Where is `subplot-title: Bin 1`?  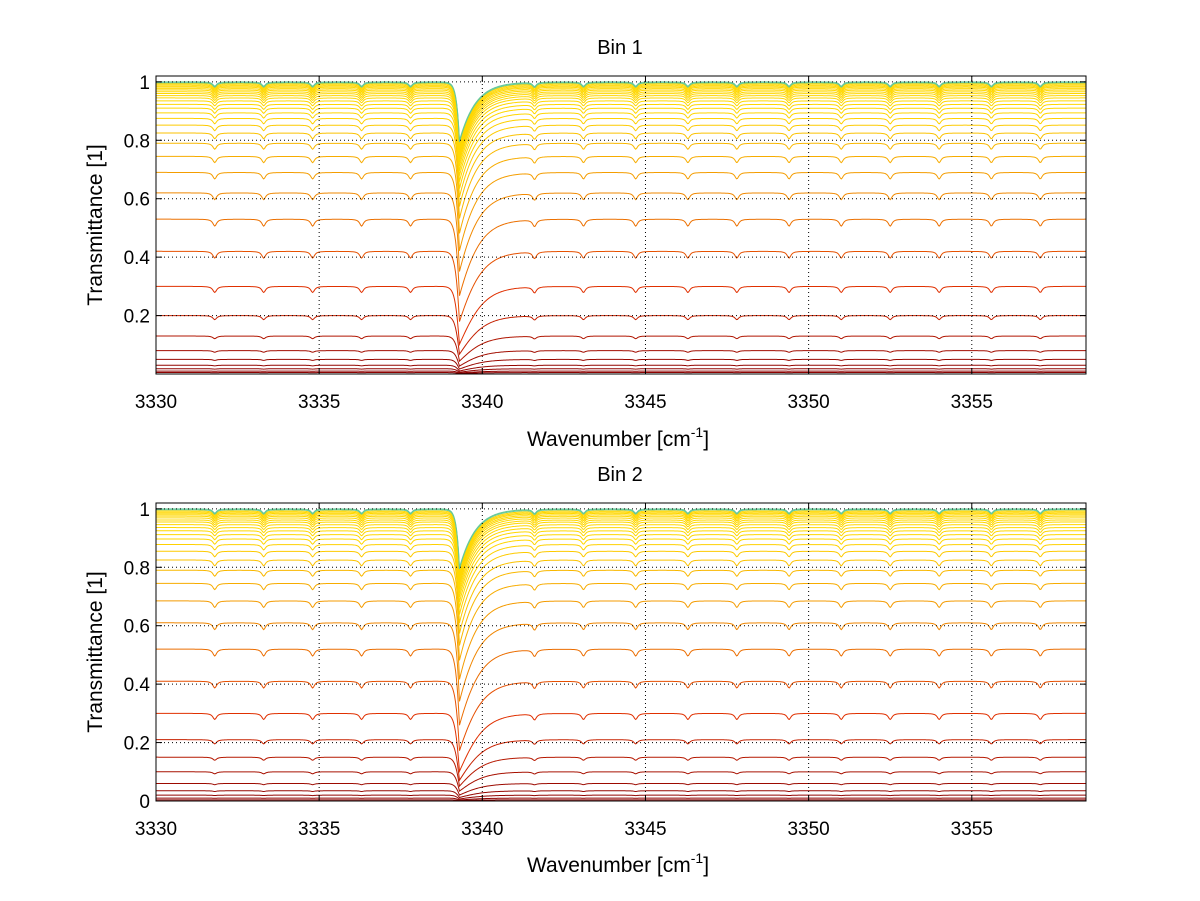
subplot-title: Bin 1 is located at coordinates (620, 48).